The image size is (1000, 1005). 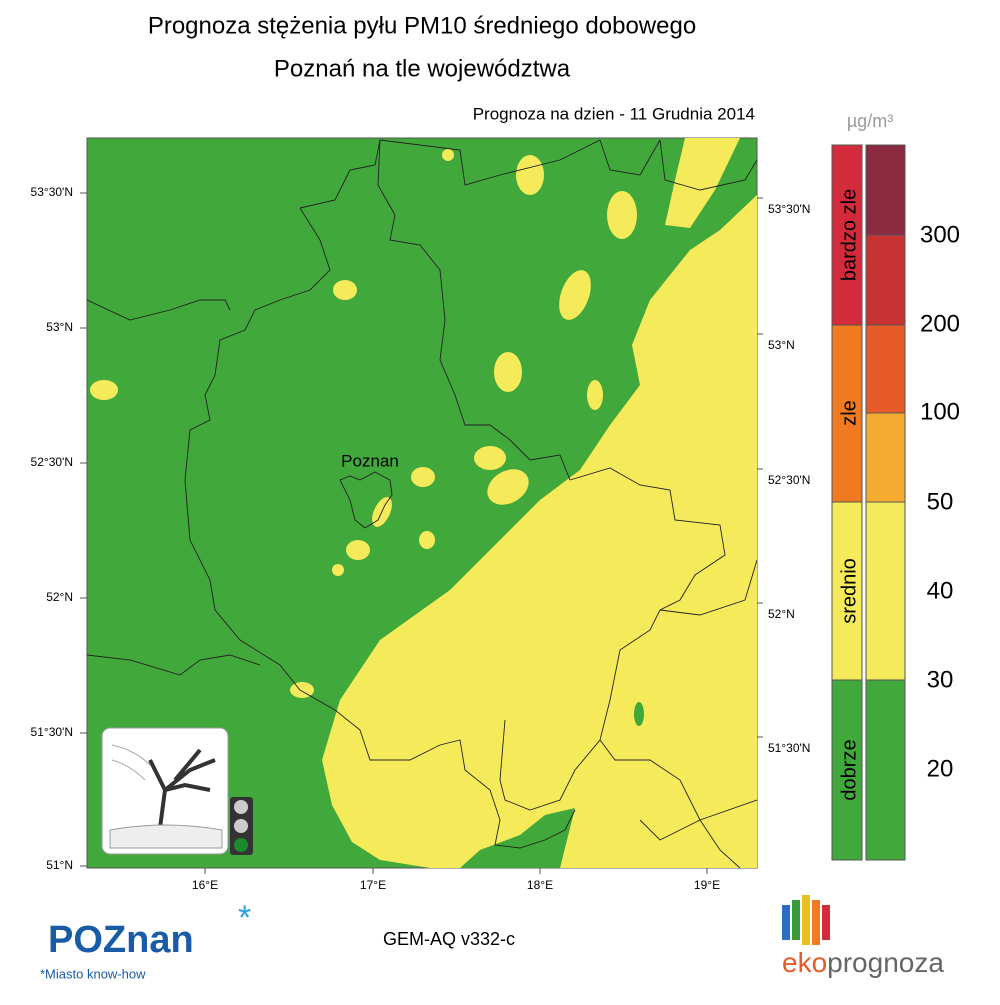 What do you see at coordinates (940, 590) in the screenshot?
I see `legend-value-label: 40` at bounding box center [940, 590].